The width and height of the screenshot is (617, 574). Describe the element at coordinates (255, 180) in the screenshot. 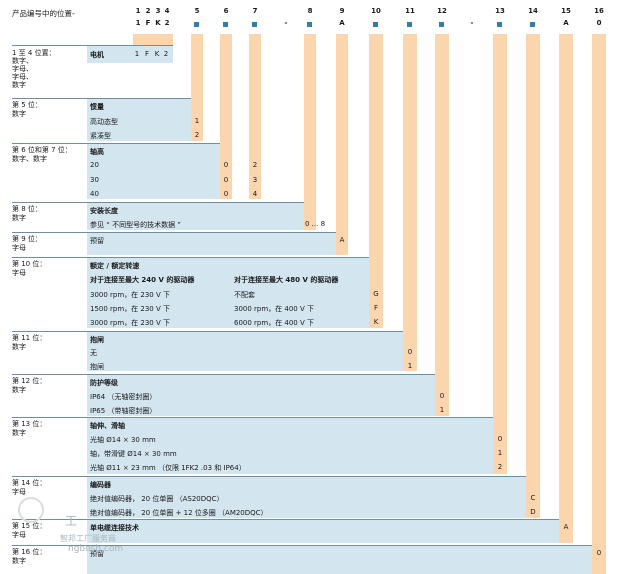

I see `s67-c7-2: 3` at that location.